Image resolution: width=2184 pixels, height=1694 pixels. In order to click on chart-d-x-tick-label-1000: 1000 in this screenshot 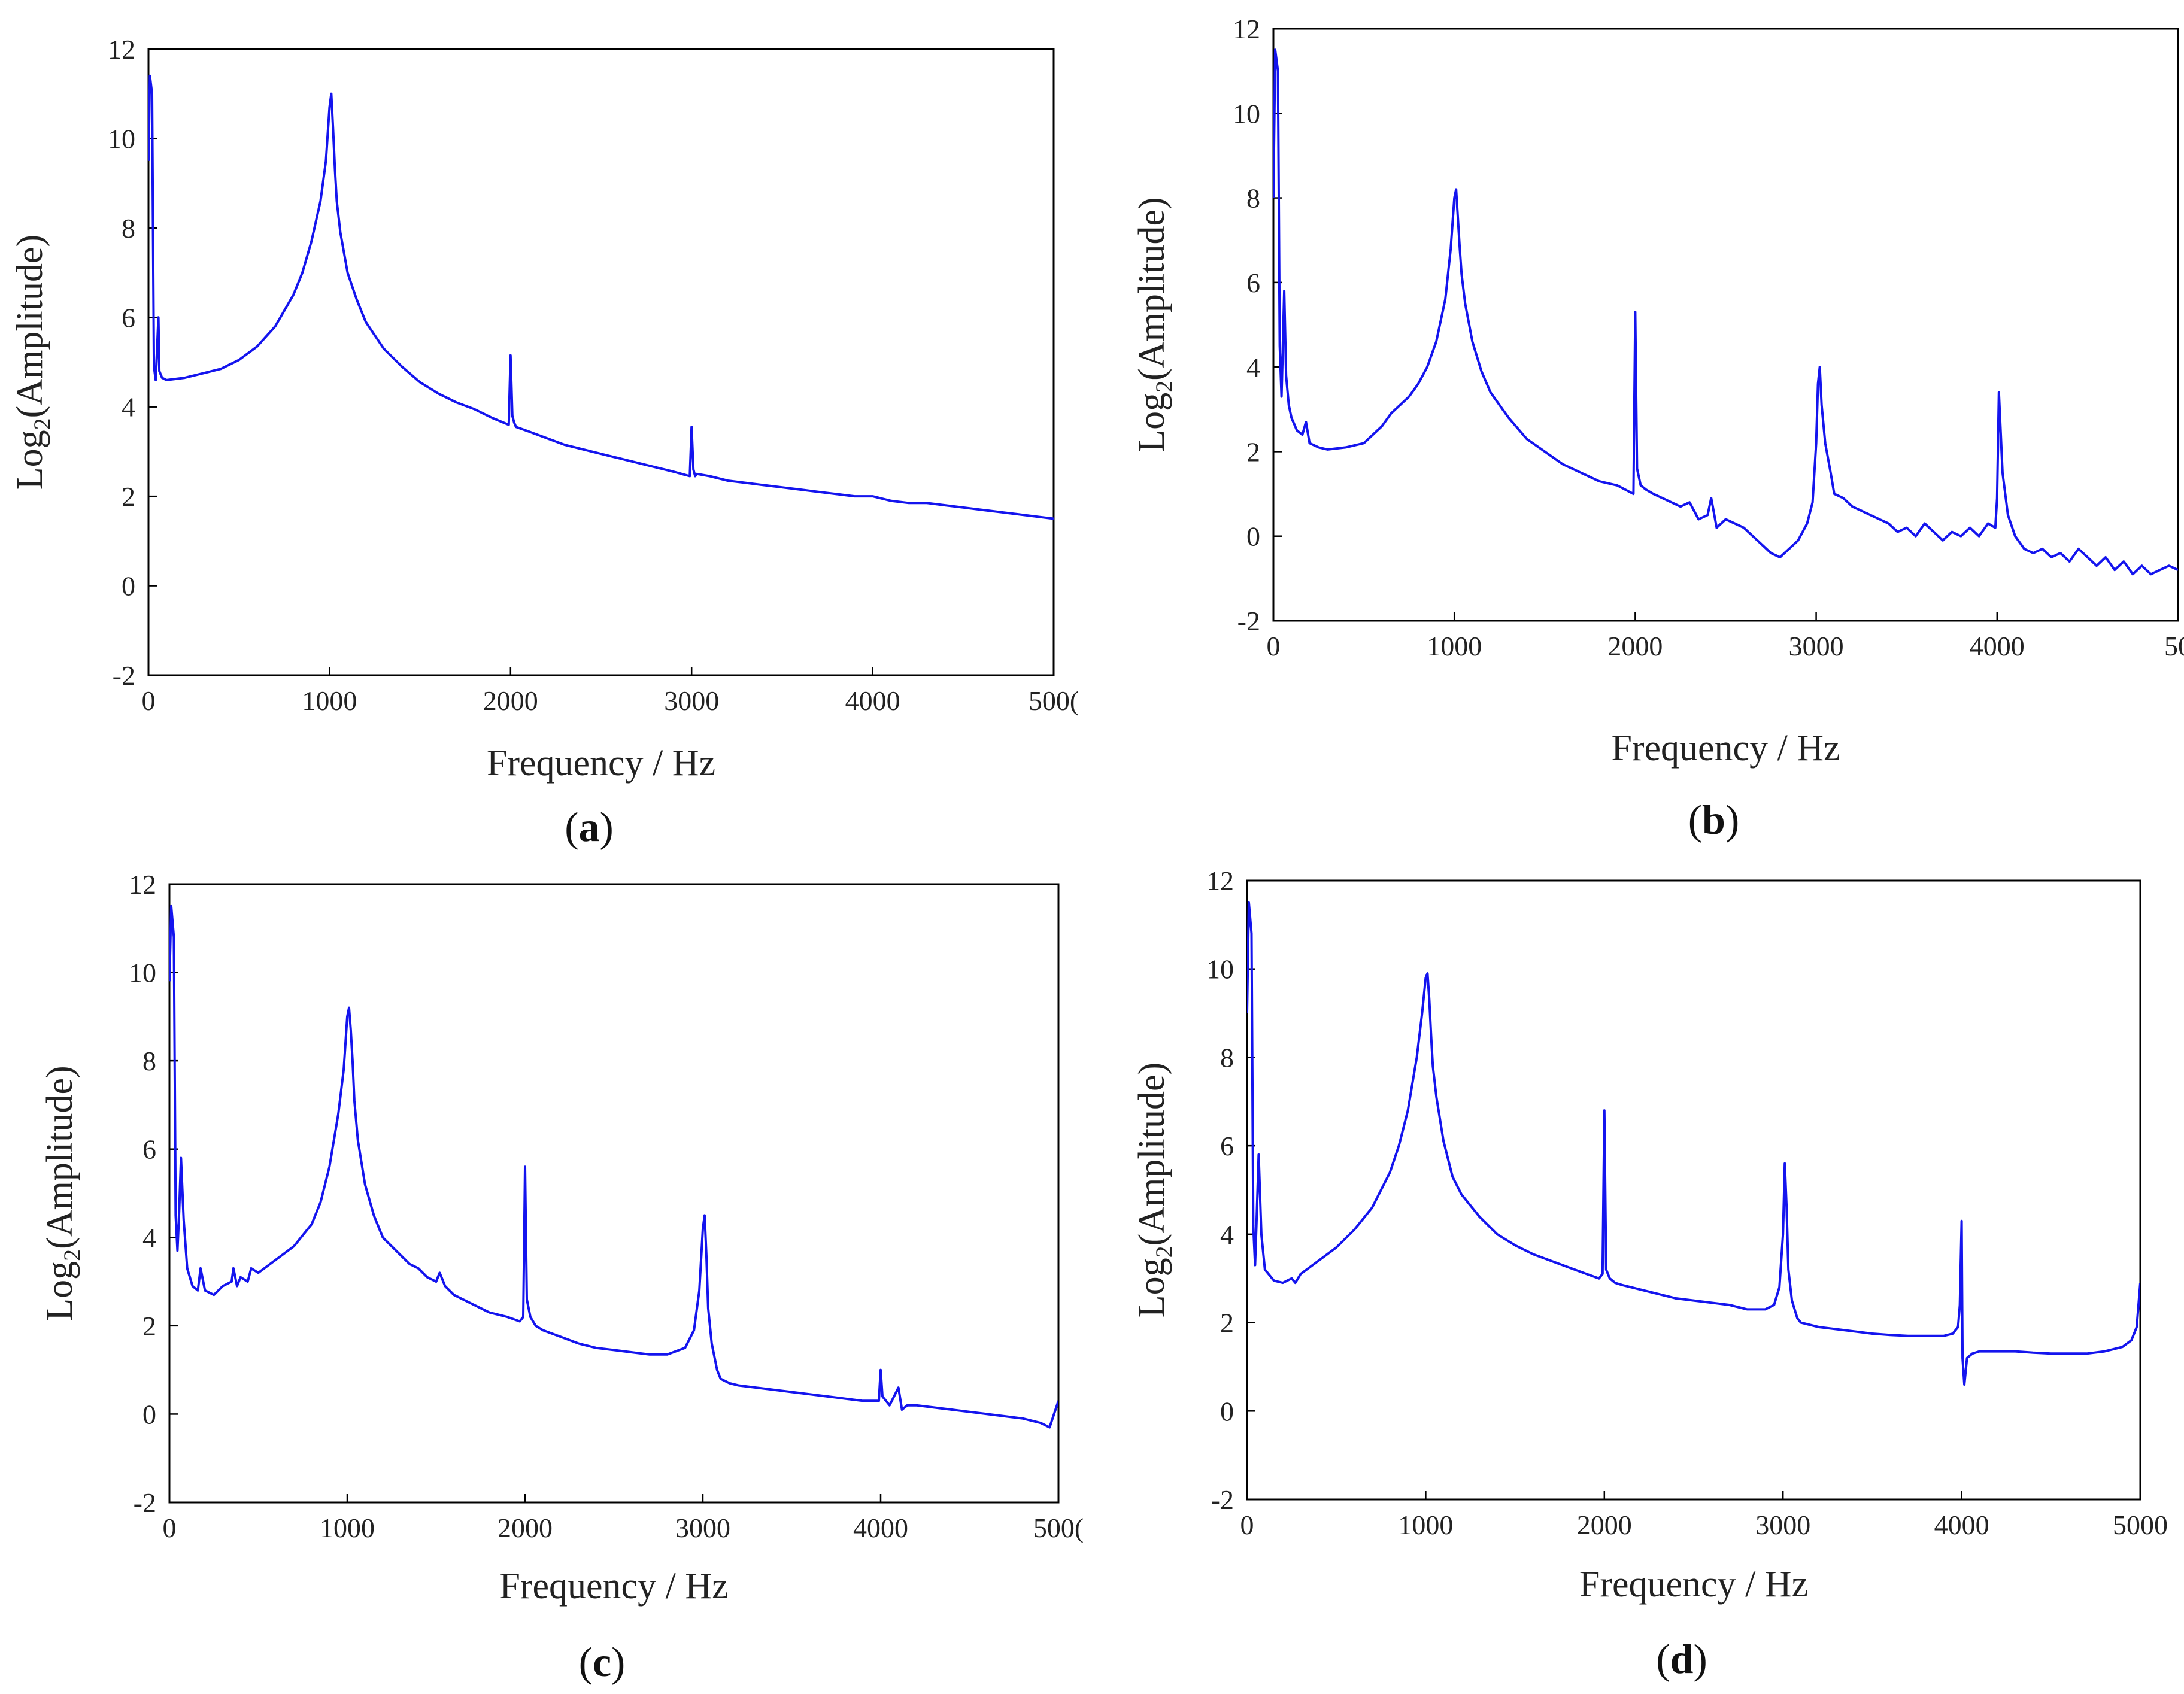, I will do `click(1426, 1525)`.